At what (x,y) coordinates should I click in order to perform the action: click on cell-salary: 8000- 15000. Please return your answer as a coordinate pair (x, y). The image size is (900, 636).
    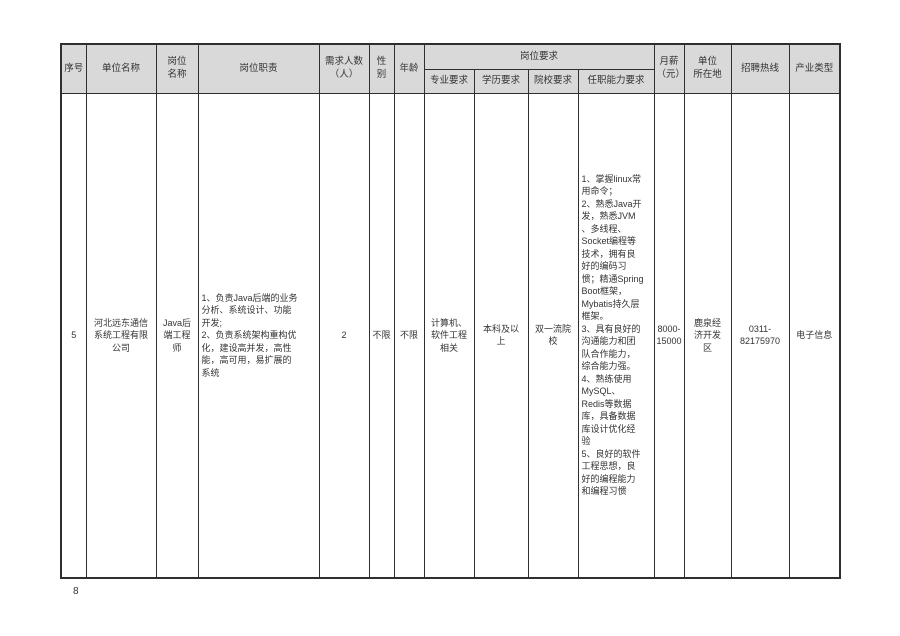
    Looking at the image, I should click on (669, 335).